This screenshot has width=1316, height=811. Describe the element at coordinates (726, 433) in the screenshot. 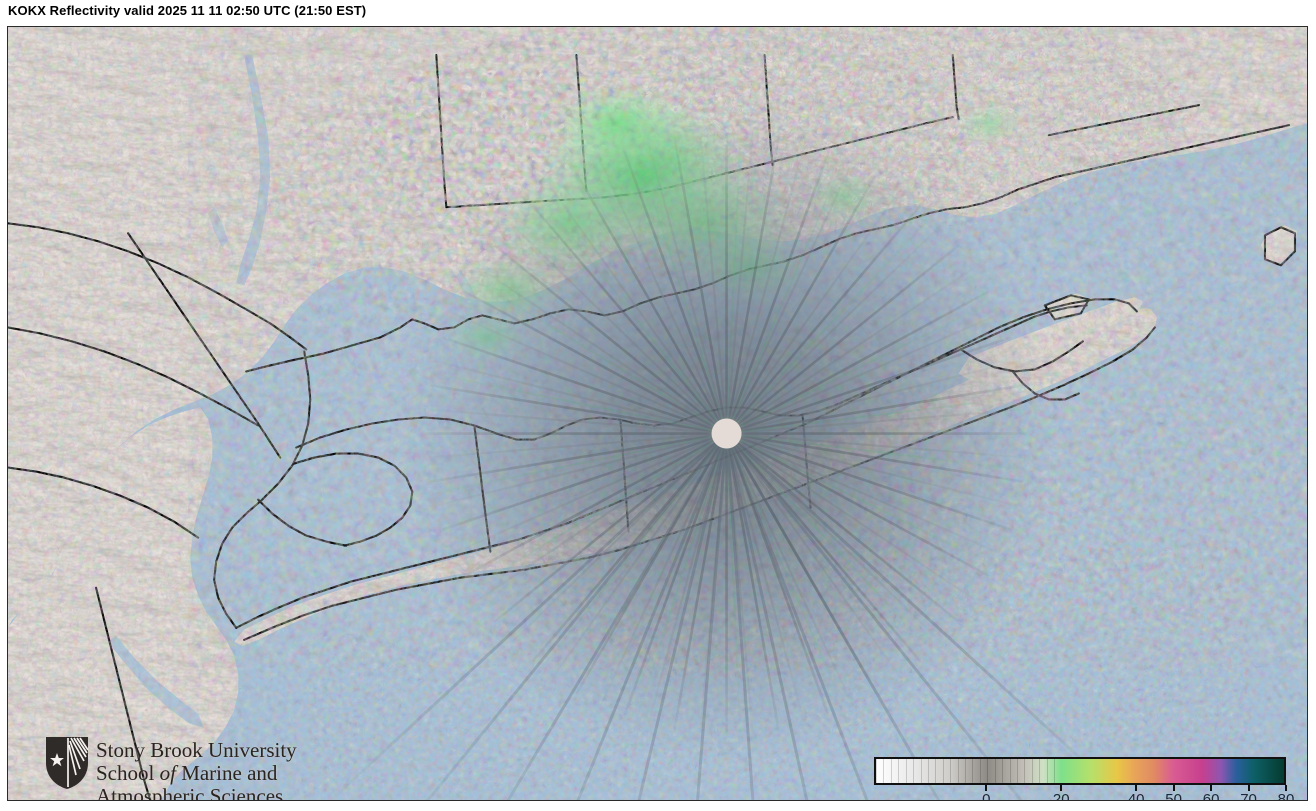

I see `cone-of-silence` at that location.